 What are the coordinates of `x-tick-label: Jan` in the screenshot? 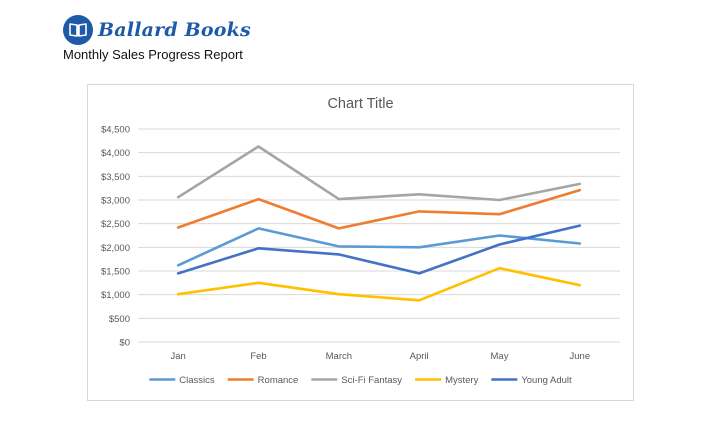 It's located at (178, 356).